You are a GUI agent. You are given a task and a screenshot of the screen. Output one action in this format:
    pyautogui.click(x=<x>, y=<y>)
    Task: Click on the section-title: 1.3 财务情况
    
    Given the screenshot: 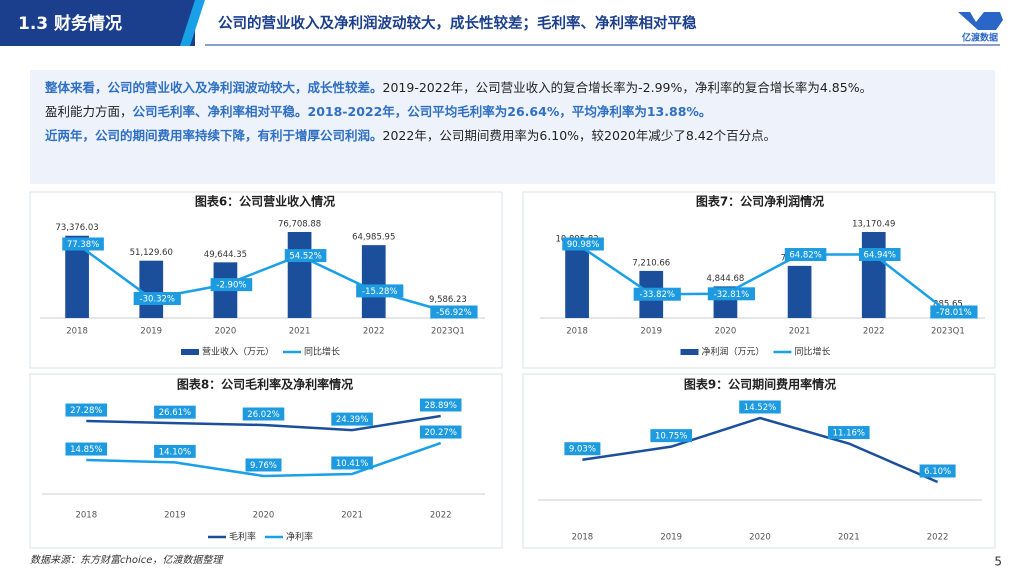 What is the action you would take?
    pyautogui.click(x=70, y=23)
    